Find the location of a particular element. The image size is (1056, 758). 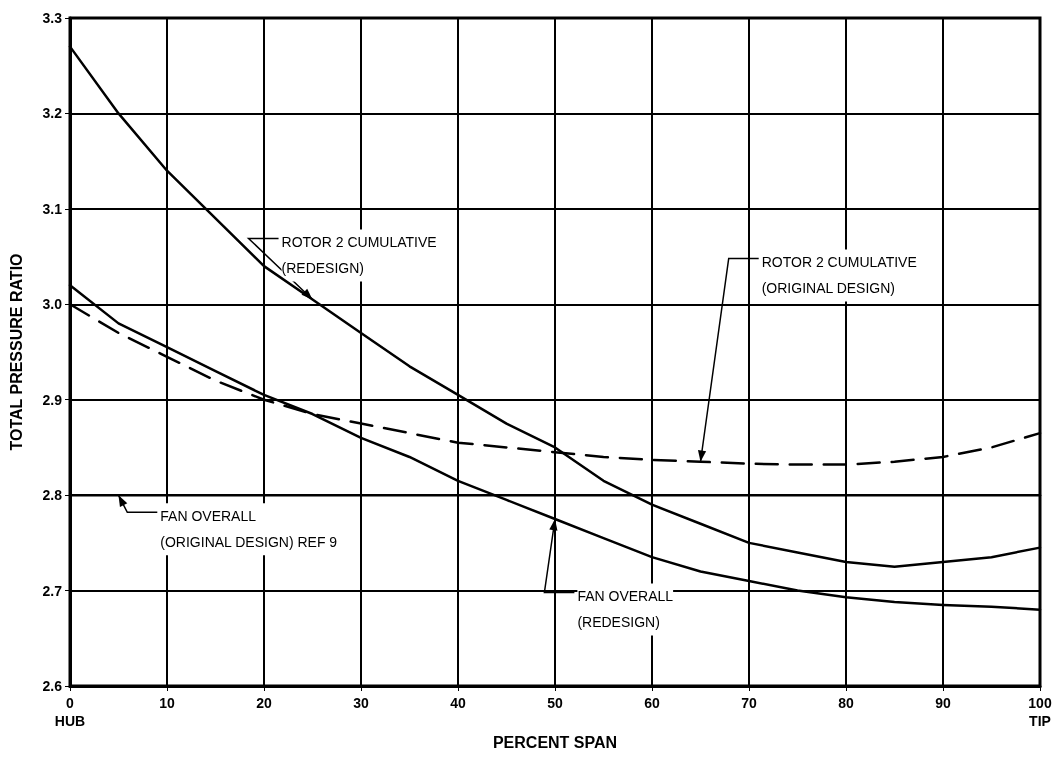

x-tick-label: 40 is located at coordinates (458, 703).